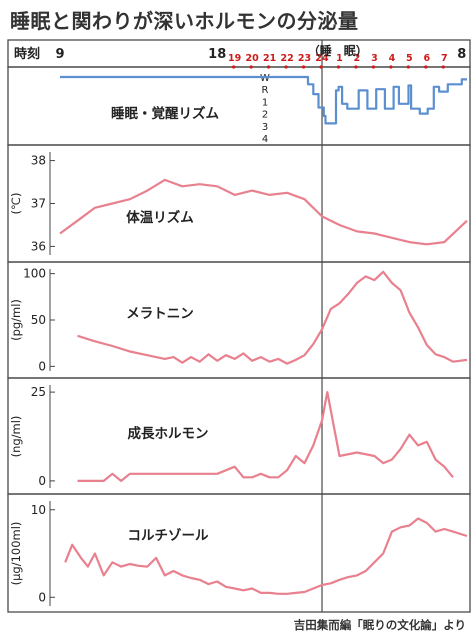  Describe the element at coordinates (379, 625) in the screenshot. I see `source-credit: 吉田集而編「眠りの文化論」より` at that location.